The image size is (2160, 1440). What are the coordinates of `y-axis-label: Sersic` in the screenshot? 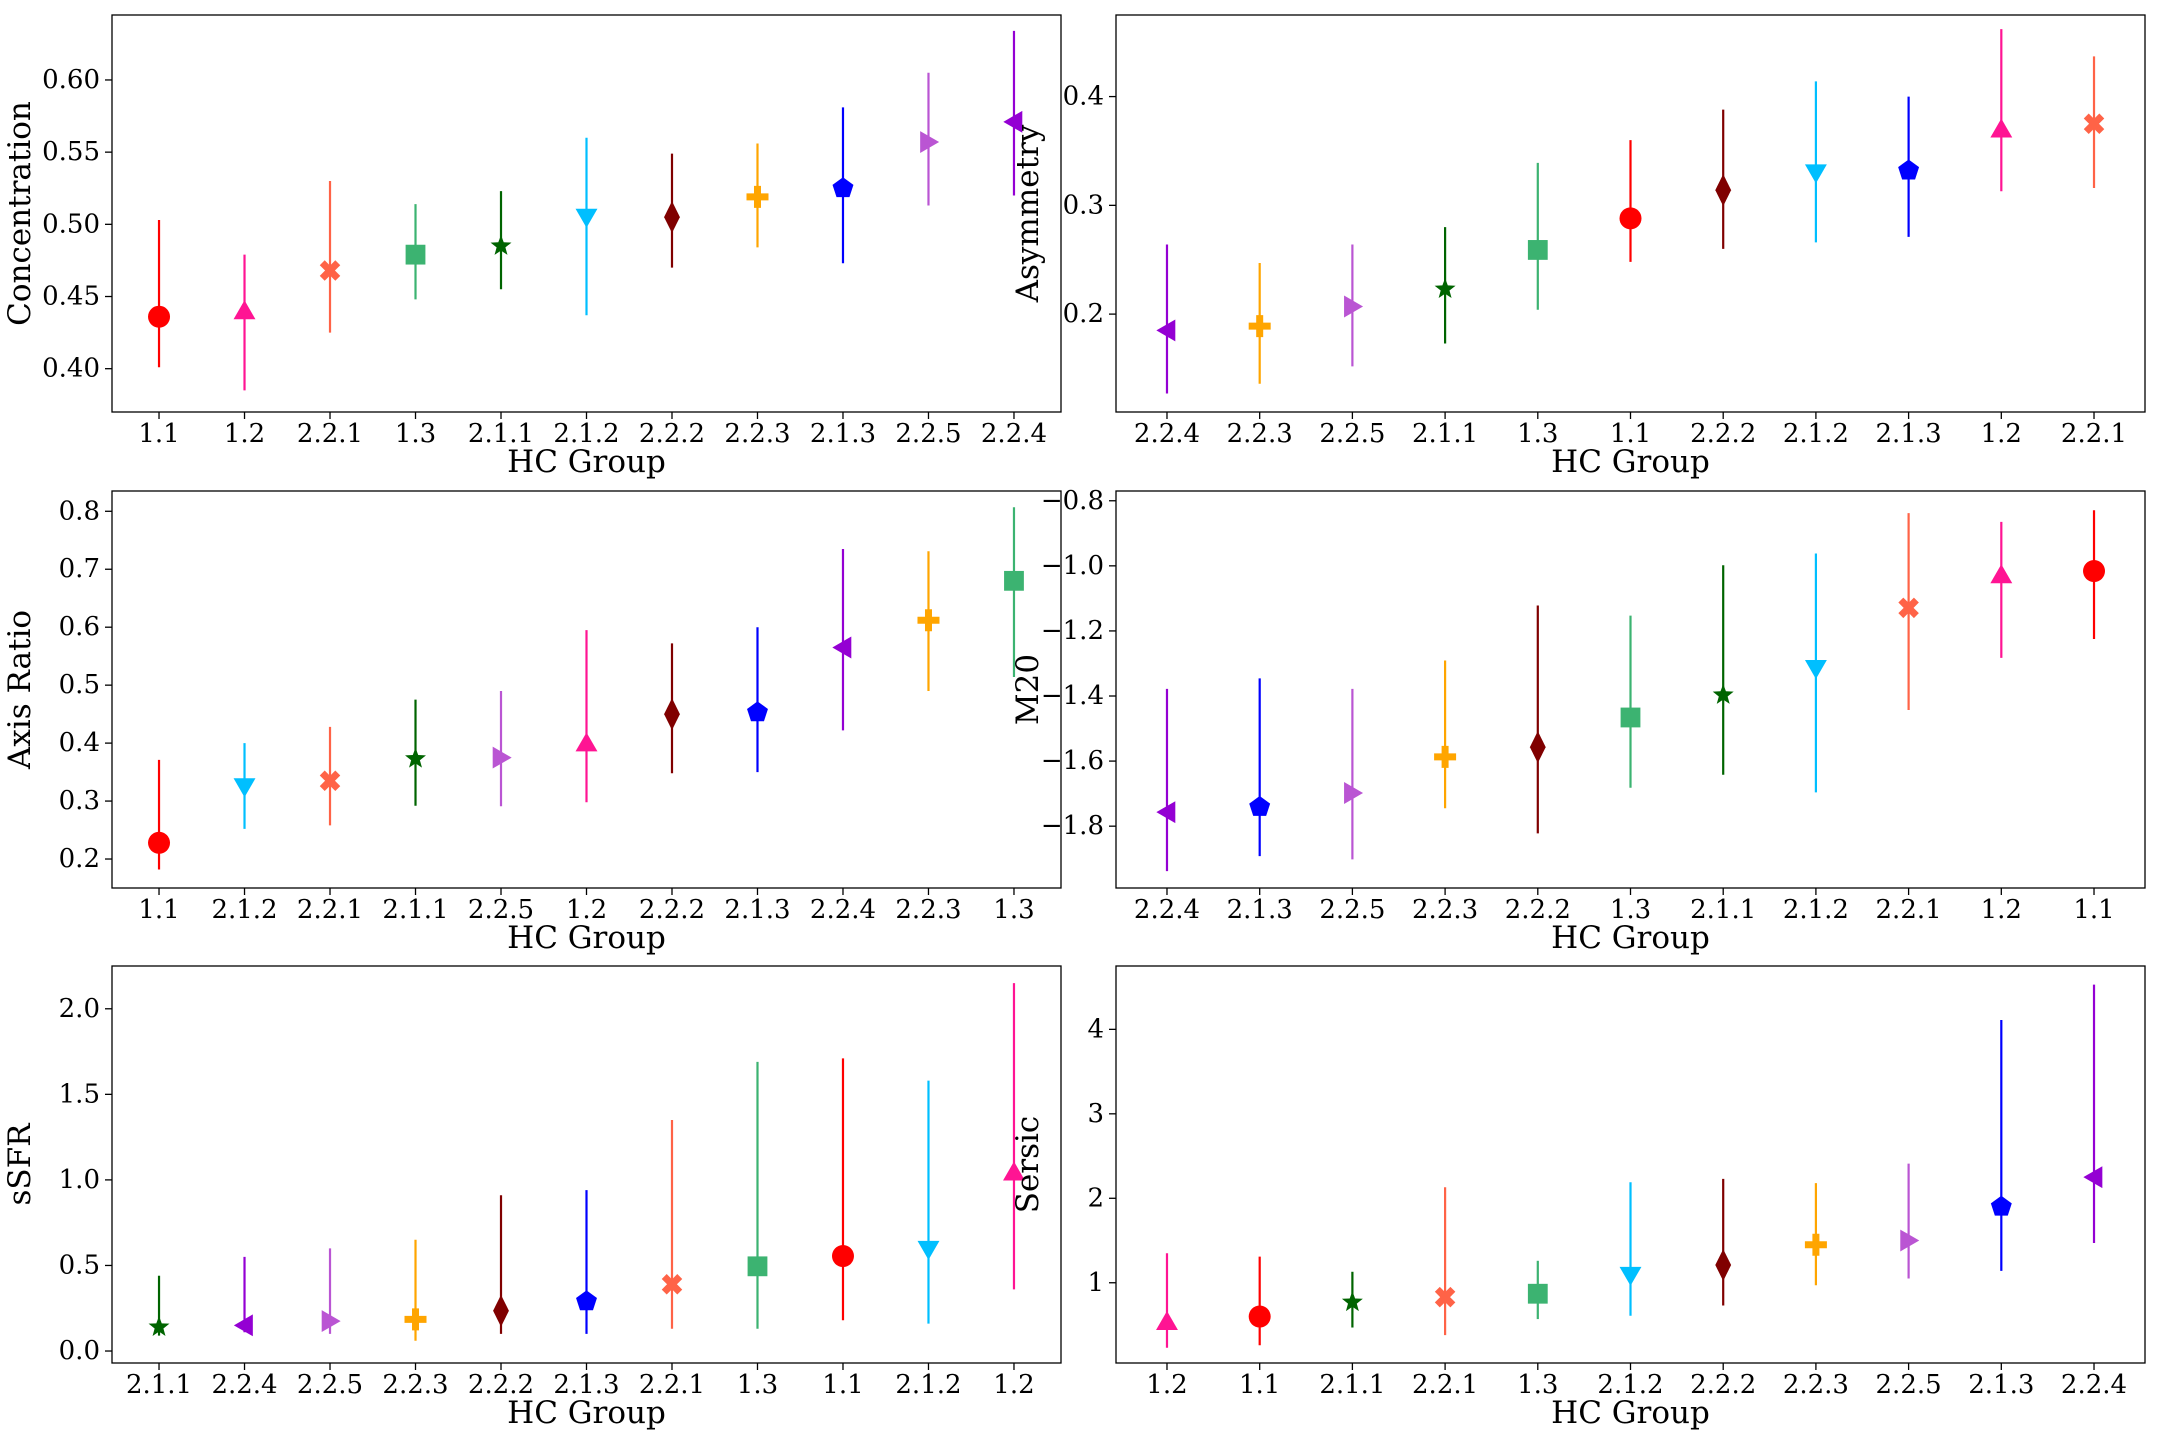 It's located at (1028, 1165).